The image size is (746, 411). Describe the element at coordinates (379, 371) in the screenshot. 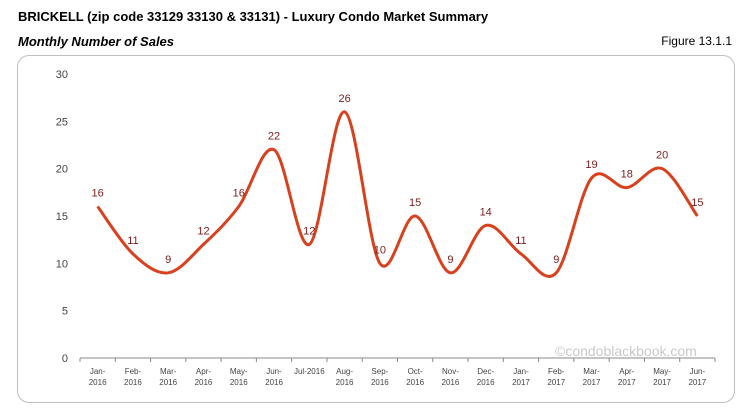

I see `x-tick-label: Sep-` at that location.